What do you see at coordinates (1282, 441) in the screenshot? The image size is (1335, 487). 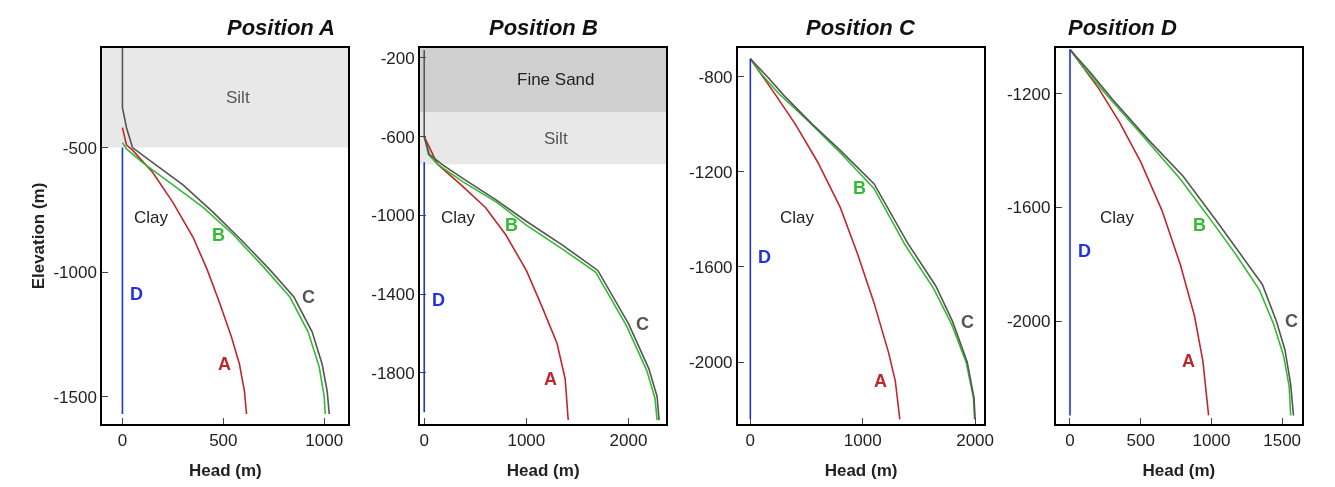 I see `x-tick-label: 1500` at bounding box center [1282, 441].